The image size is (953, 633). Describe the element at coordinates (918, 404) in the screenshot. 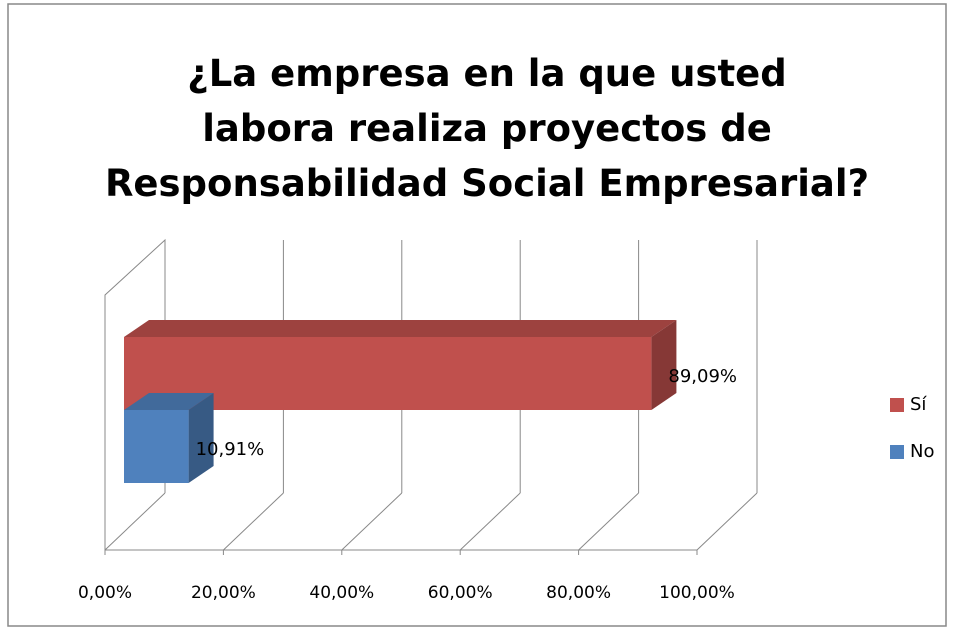

I see `legend-label: Sí` at that location.